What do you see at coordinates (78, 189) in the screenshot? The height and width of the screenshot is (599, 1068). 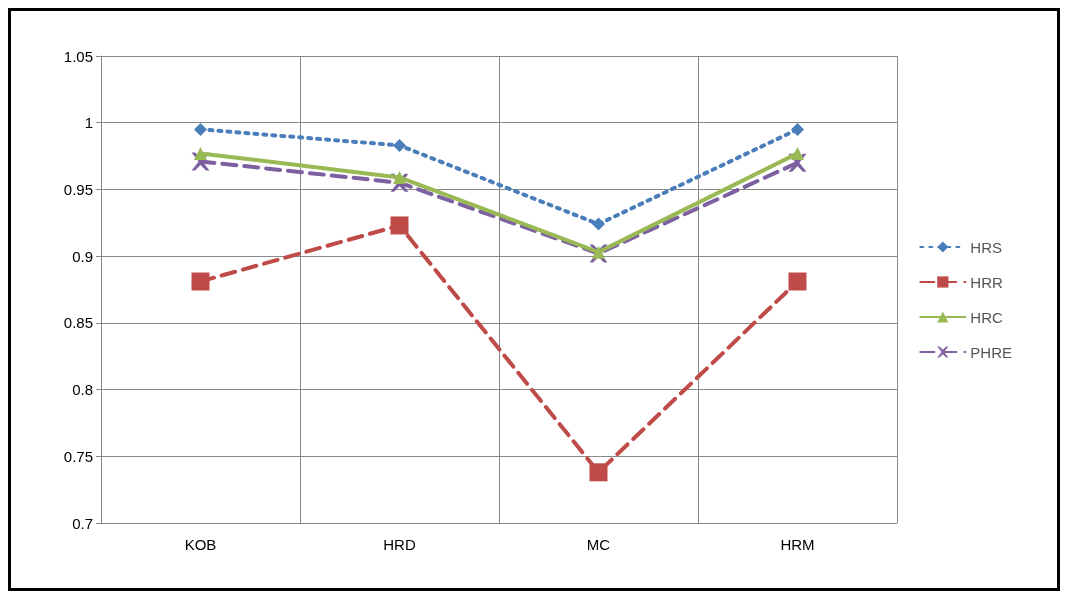 I see `y-tick-label: 0.95` at bounding box center [78, 189].